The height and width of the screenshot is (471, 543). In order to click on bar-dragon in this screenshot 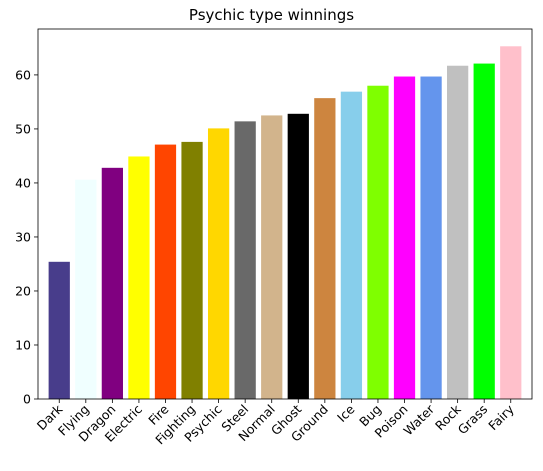, I will do `click(112, 283)`.